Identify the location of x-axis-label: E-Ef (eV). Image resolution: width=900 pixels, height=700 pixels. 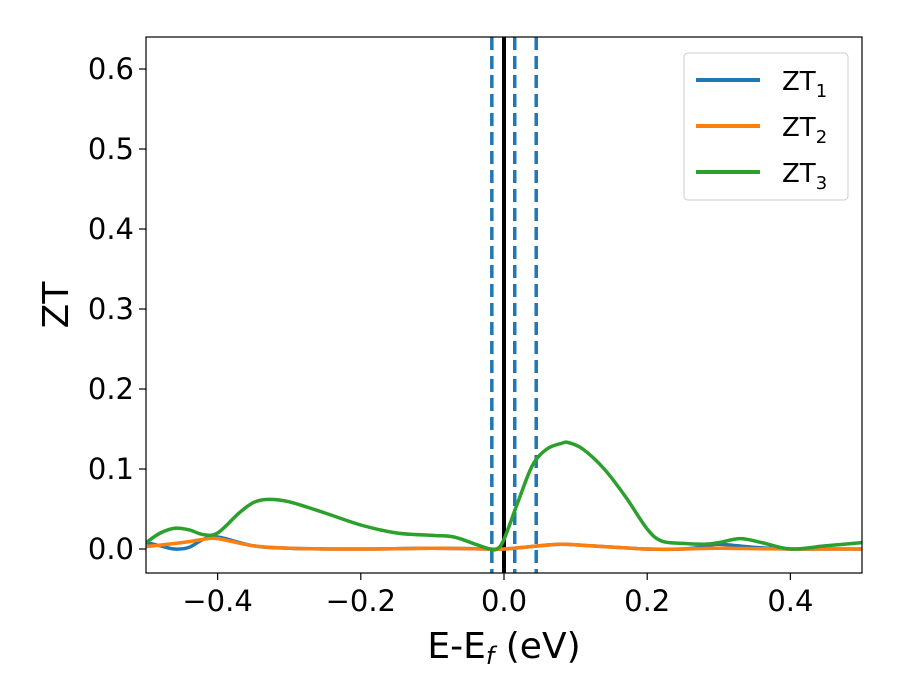
(503, 648).